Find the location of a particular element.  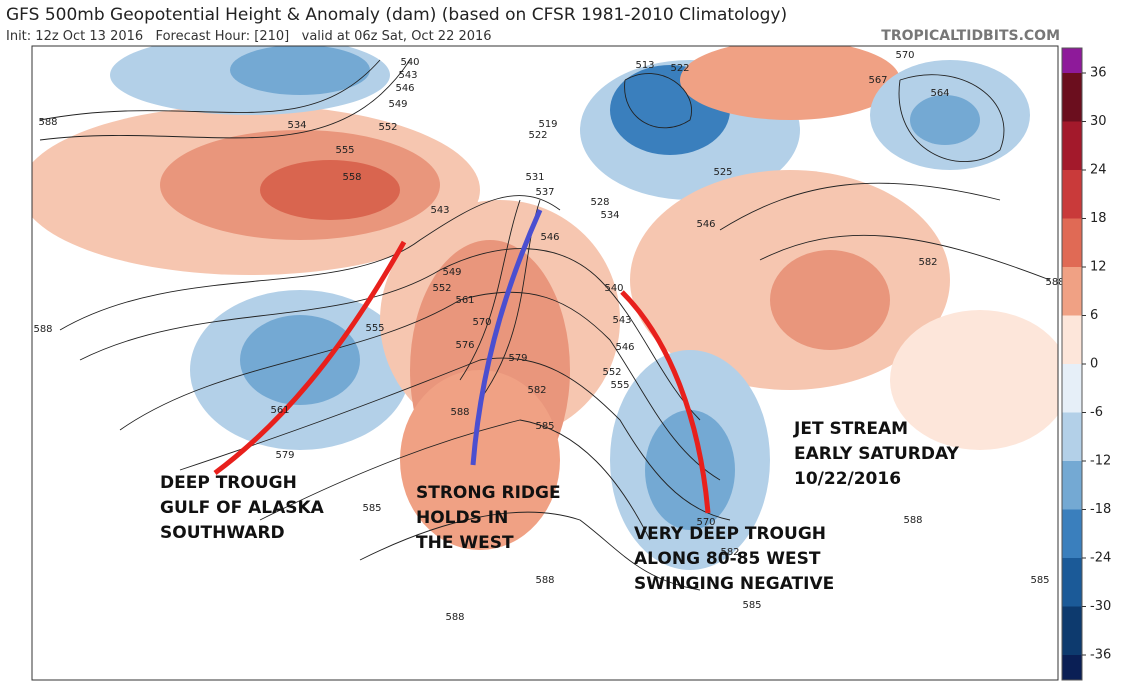

annotation-text: DEEP TROUGH is located at coordinates (228, 483).